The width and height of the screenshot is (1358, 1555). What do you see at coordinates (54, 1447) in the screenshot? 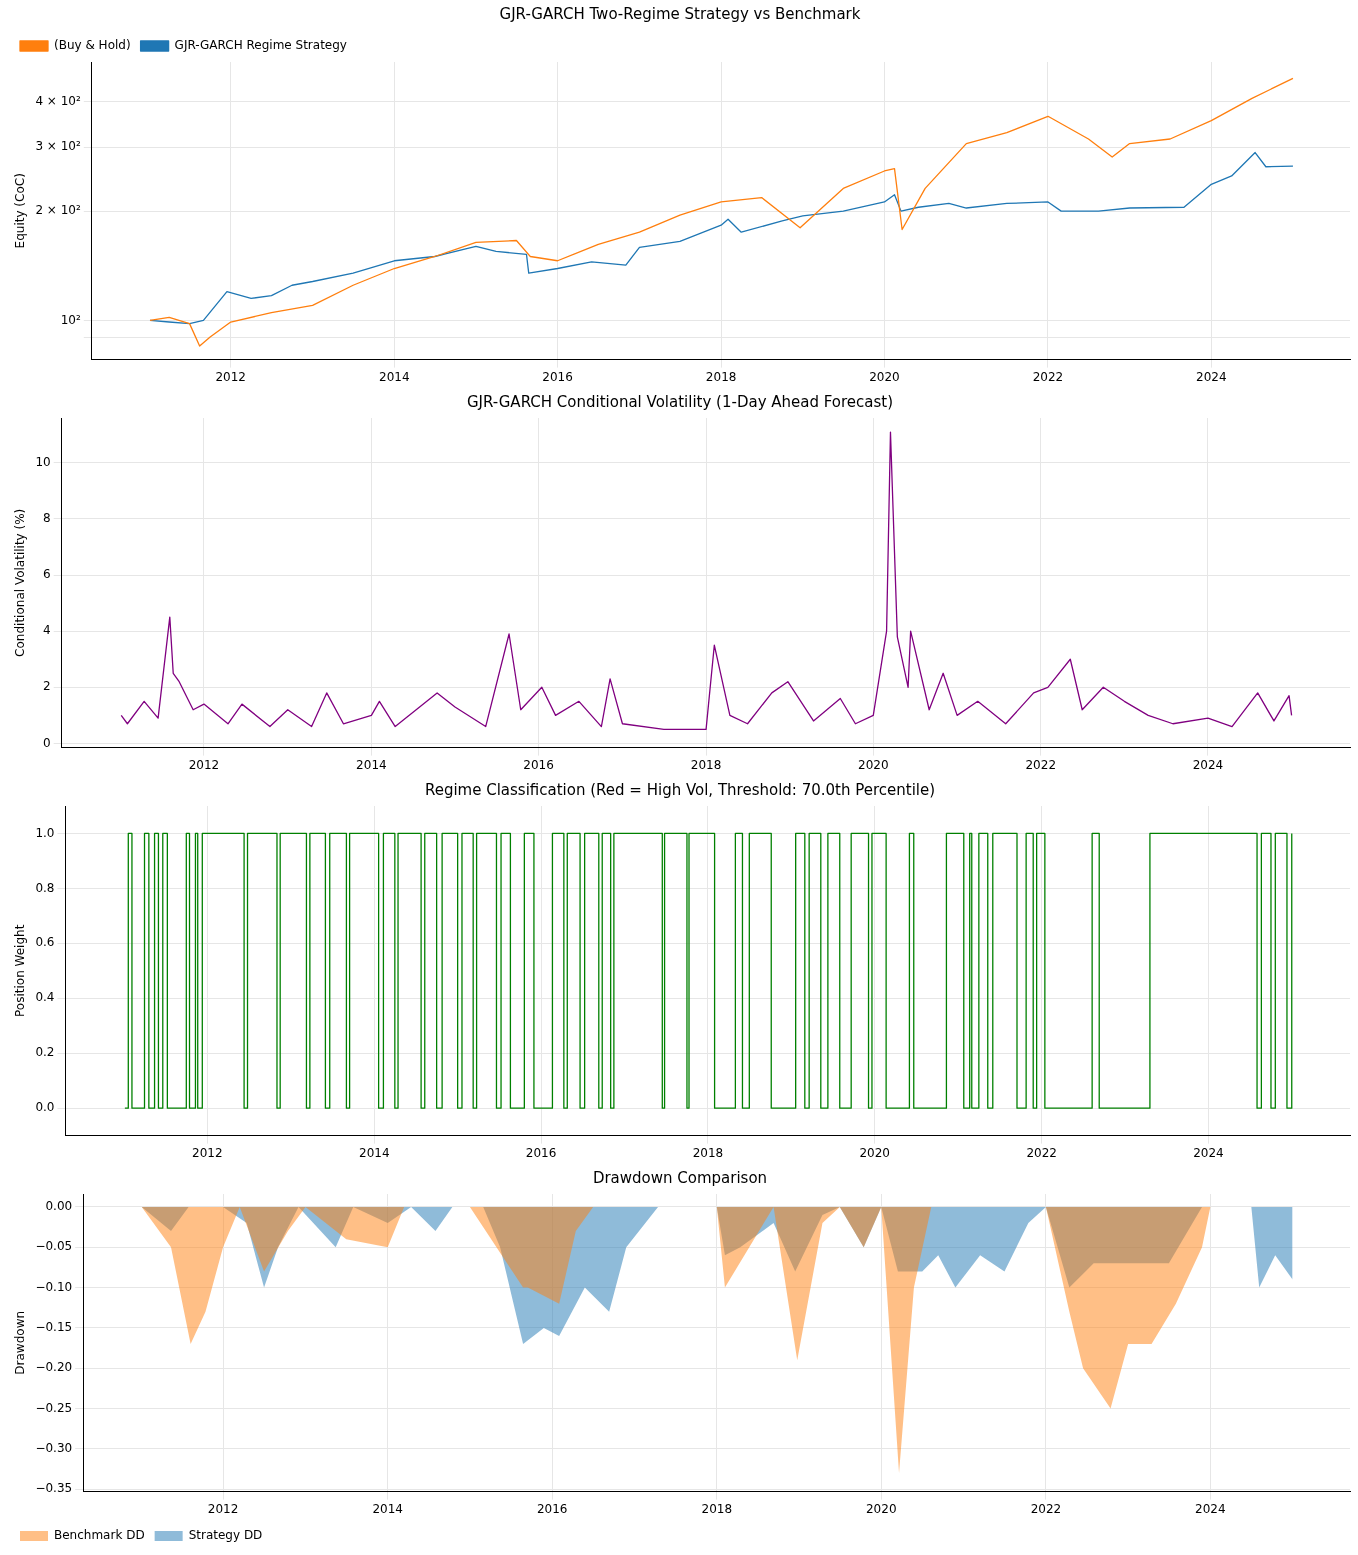
I see `y-tick-label: −0.30` at bounding box center [54, 1447].